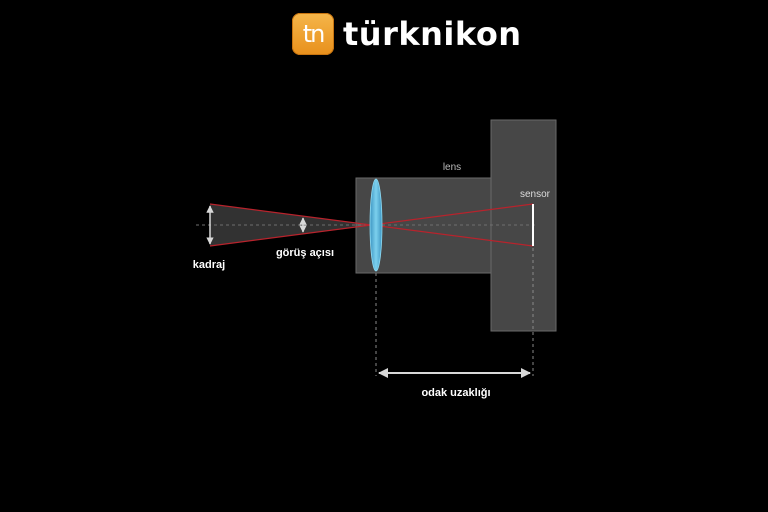  Describe the element at coordinates (432, 34) in the screenshot. I see `brand-name: türknikon` at that location.